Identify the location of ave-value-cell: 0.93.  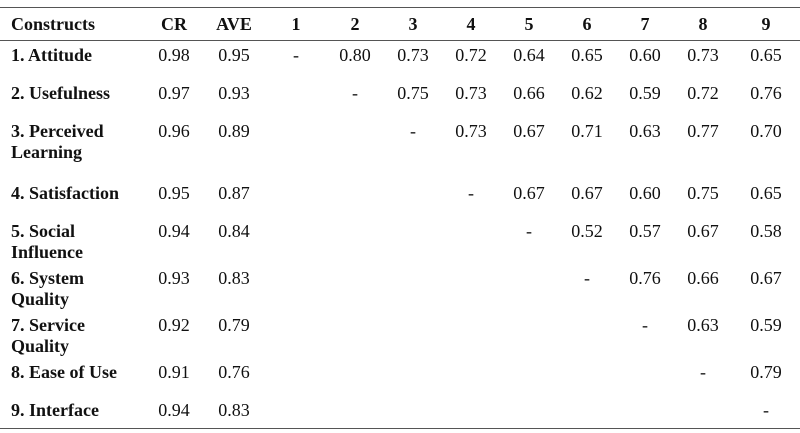
(234, 93).